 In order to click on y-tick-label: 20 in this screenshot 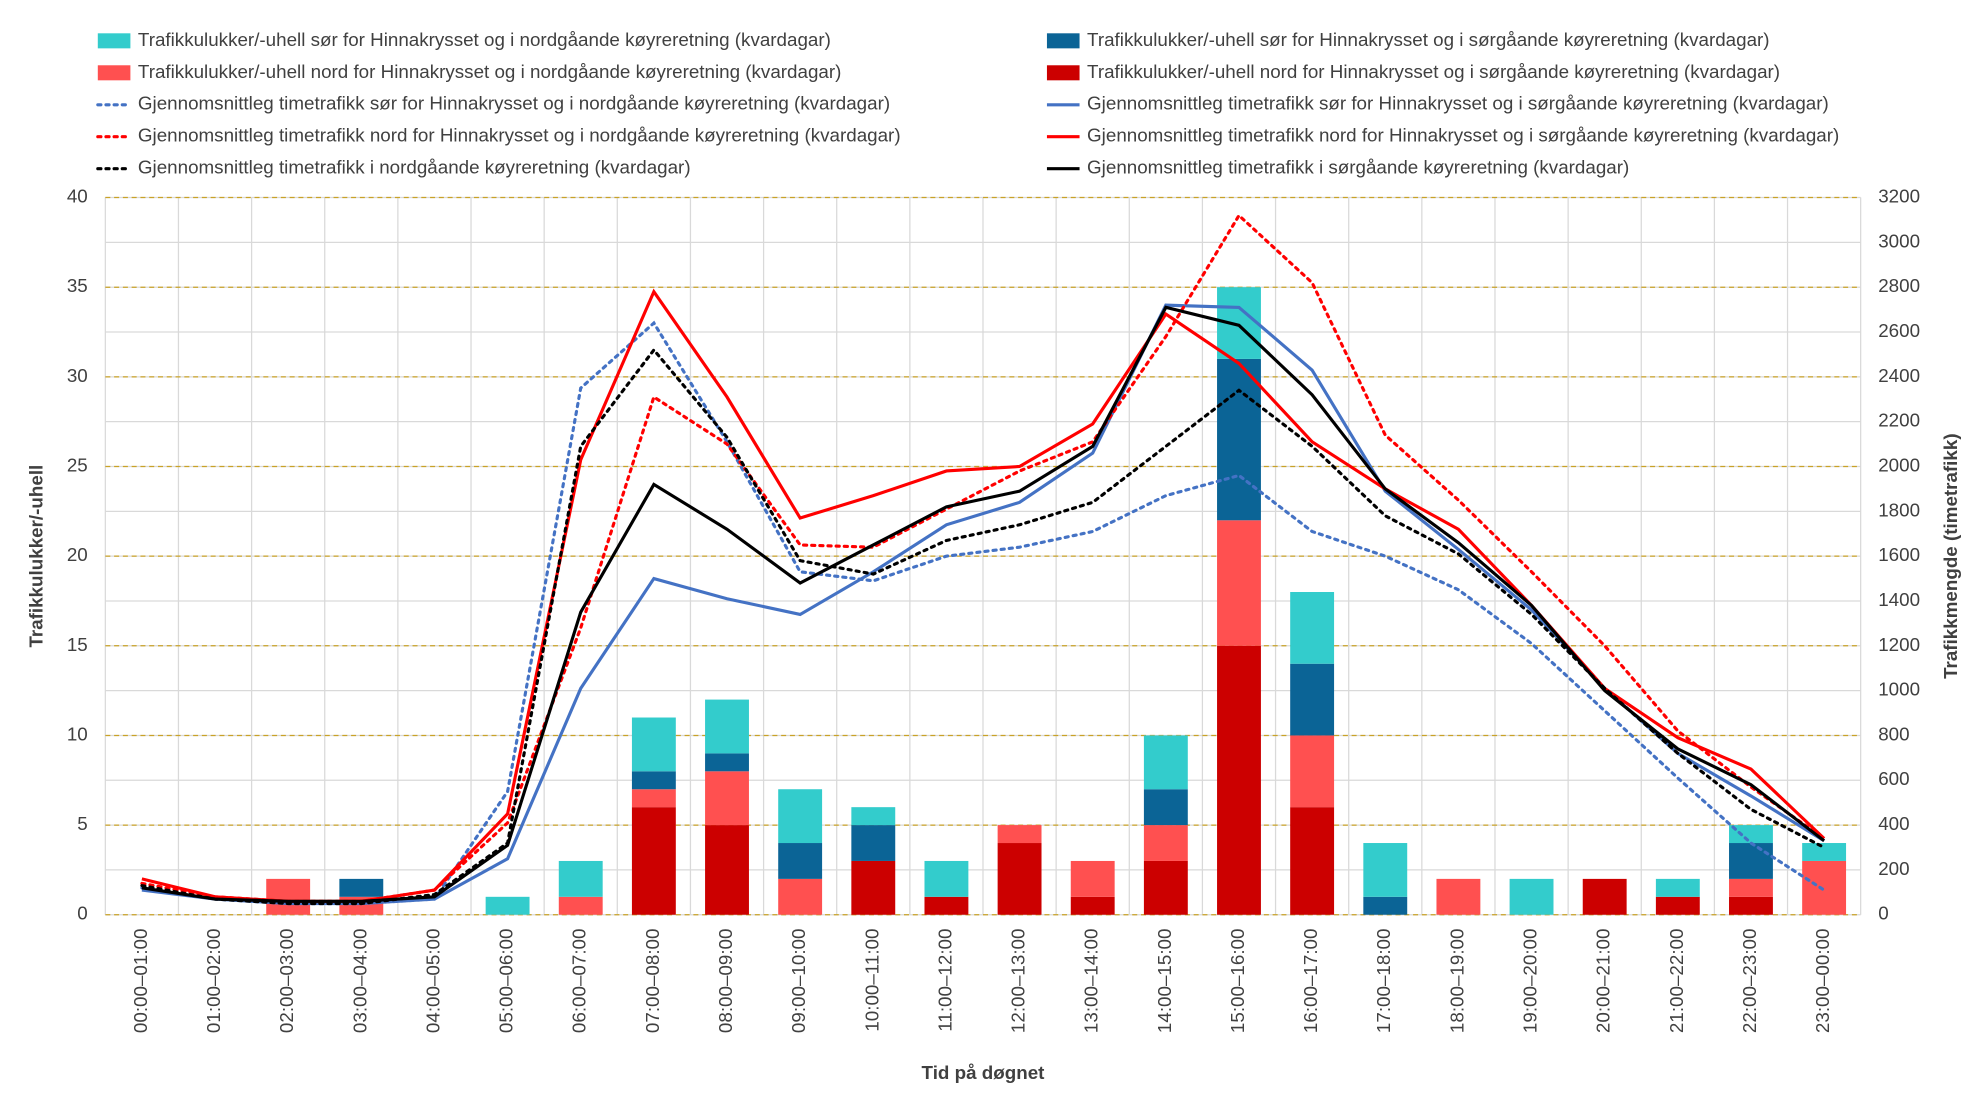, I will do `click(77, 554)`.